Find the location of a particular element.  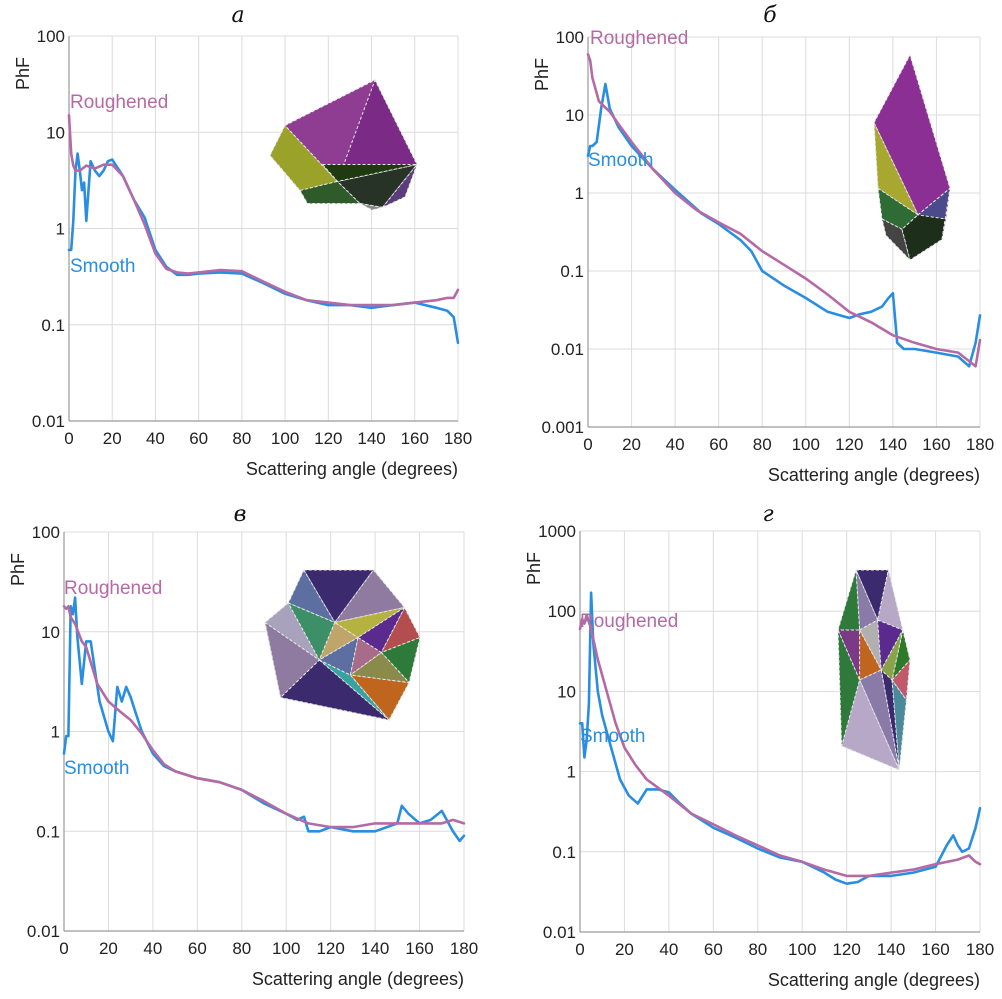

panel-letter: б is located at coordinates (770, 15).